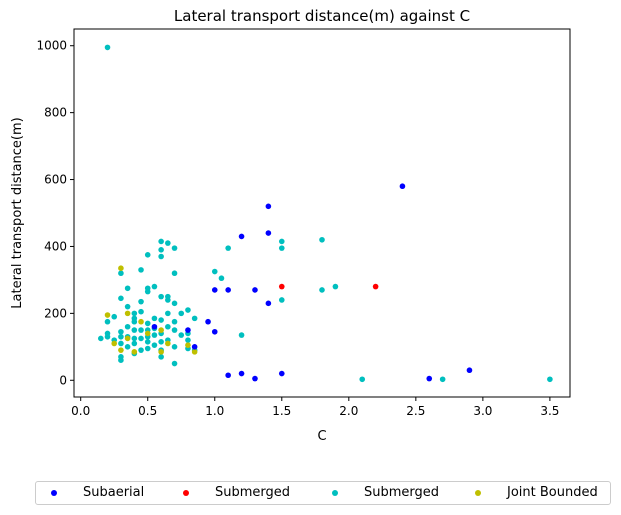  I want to click on x-tick-label: 1.0, so click(214, 411).